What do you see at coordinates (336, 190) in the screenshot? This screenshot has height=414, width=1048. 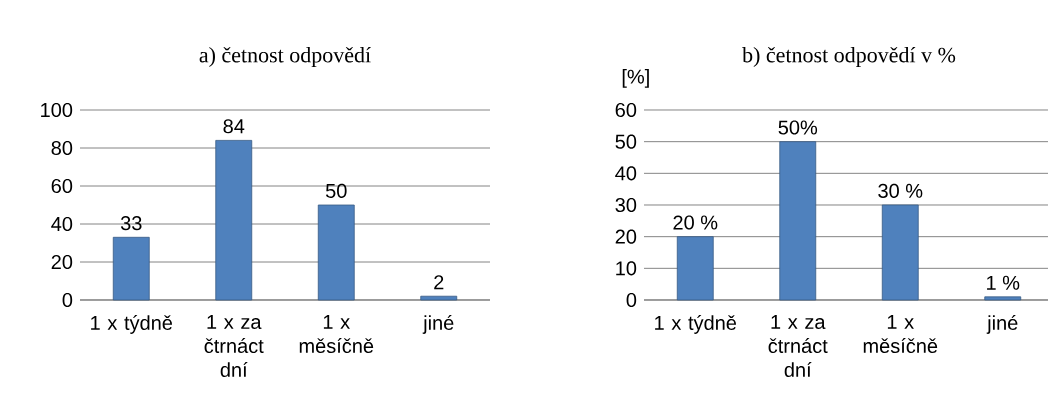 I see `data-label: 50` at bounding box center [336, 190].